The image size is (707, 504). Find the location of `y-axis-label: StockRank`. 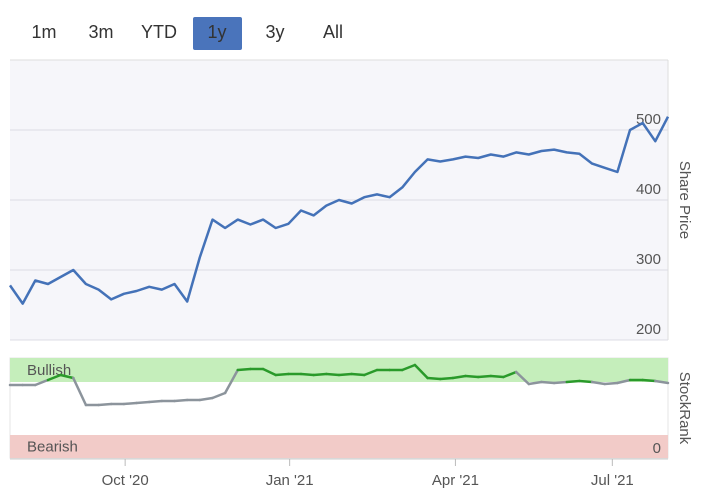

y-axis-label: StockRank is located at coordinates (684, 408).